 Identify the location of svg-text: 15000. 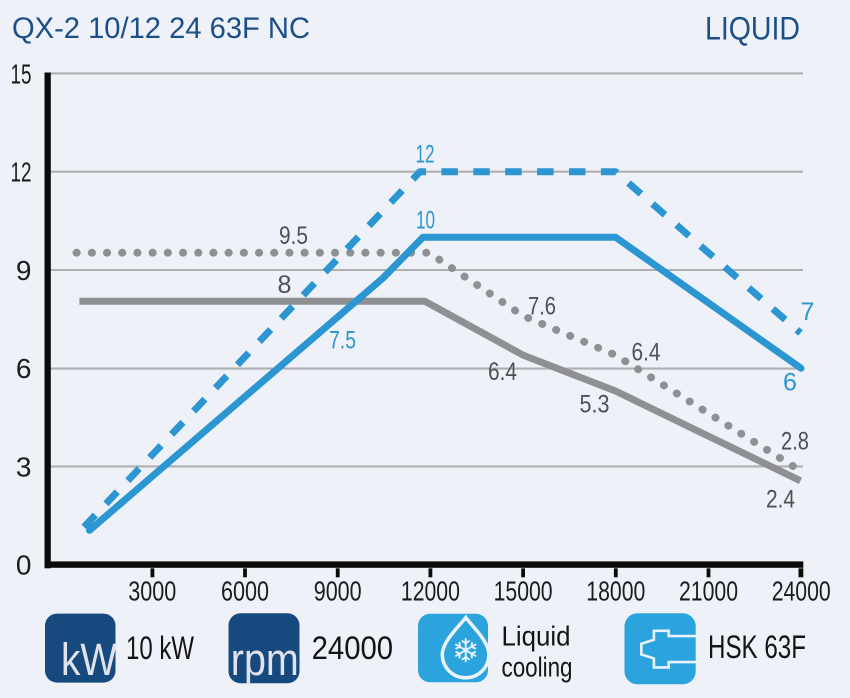
(523, 590).